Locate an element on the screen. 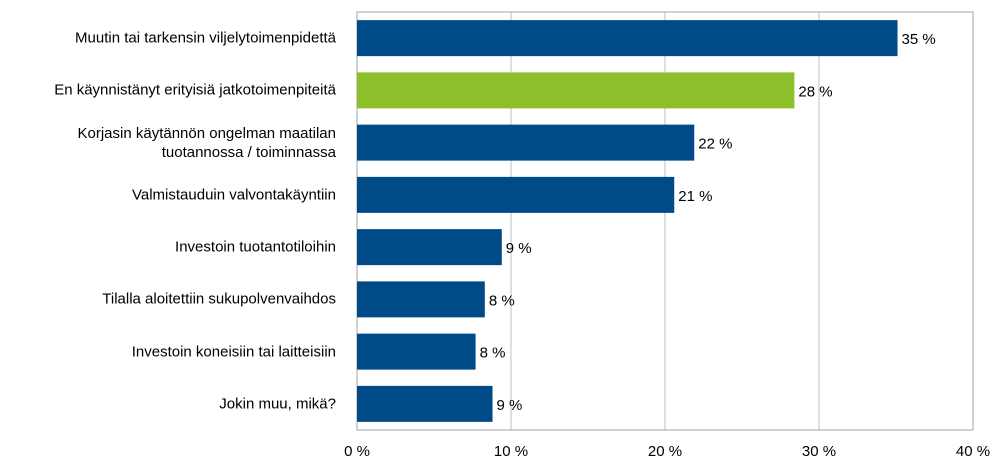 The image size is (1004, 464). value-label: 21 % is located at coordinates (695, 196).